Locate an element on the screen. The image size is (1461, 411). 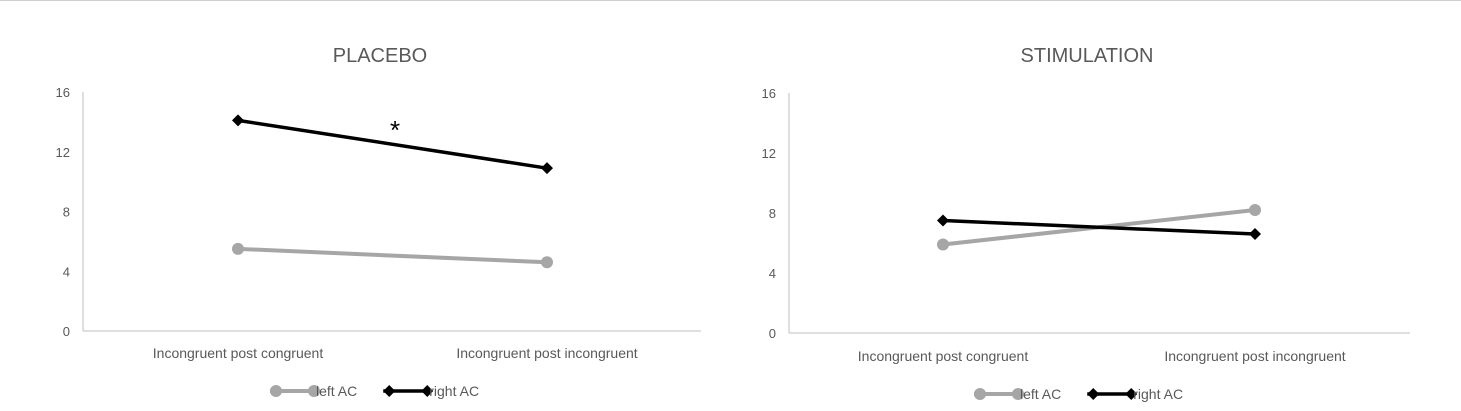
chart-title: STIMULATION is located at coordinates (1087, 56).